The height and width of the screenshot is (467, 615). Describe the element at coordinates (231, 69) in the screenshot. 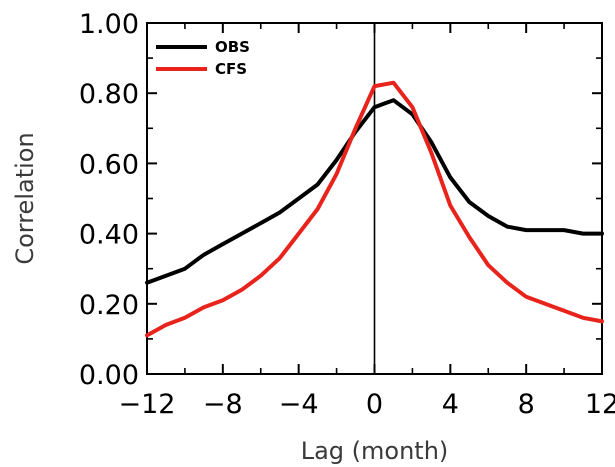

I see `legend-label-cfs: CFS` at that location.